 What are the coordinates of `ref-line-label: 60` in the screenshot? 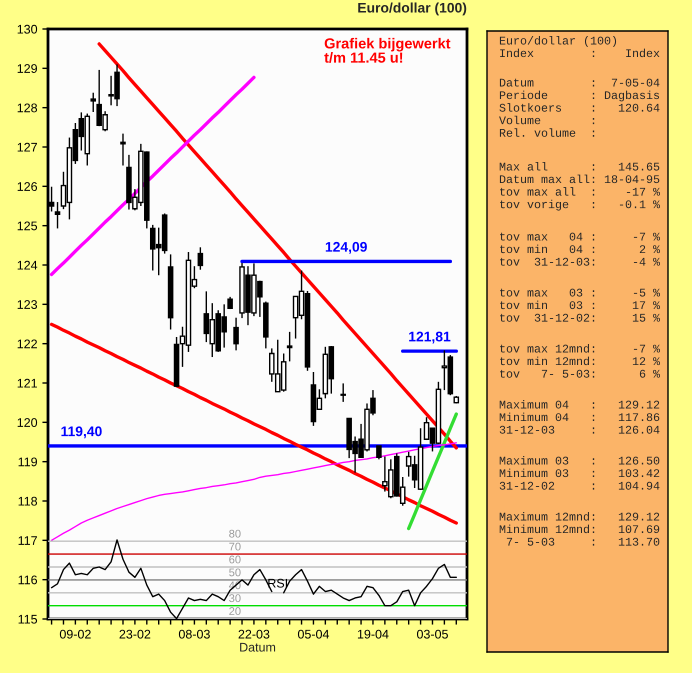 It's located at (235, 560).